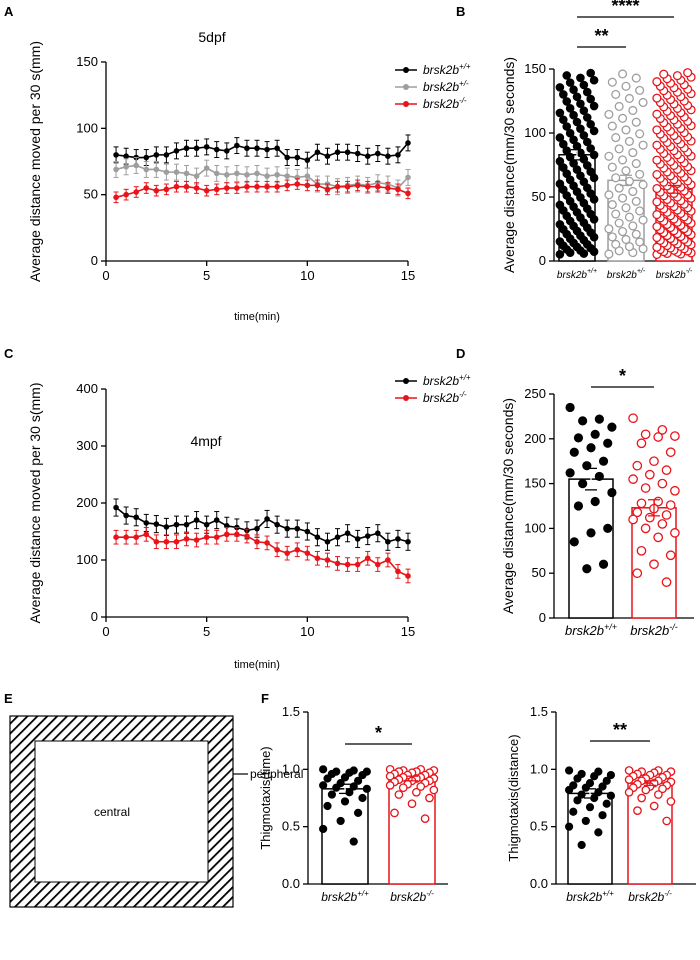  Describe the element at coordinates (265, 698) in the screenshot. I see `panel-letter-f: F` at that location.